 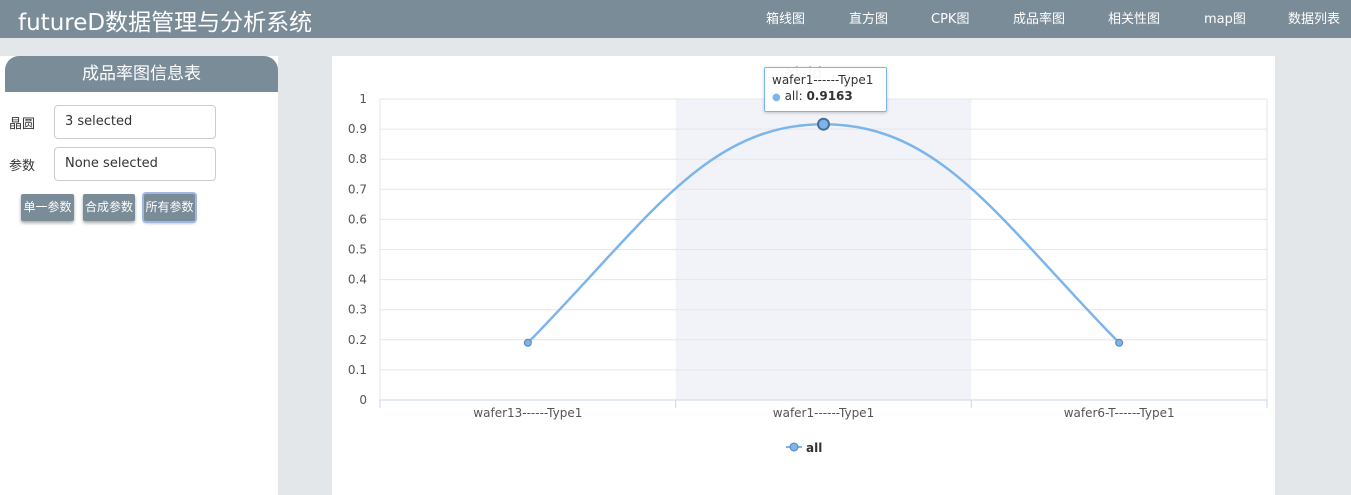 What do you see at coordinates (791, 96) in the screenshot?
I see `tooltip-series: all` at bounding box center [791, 96].